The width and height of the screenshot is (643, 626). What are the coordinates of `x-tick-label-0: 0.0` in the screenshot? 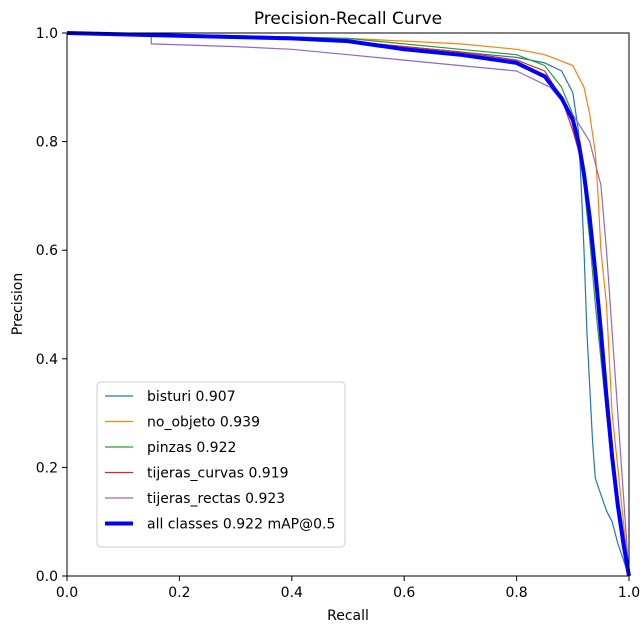 It's located at (67, 593).